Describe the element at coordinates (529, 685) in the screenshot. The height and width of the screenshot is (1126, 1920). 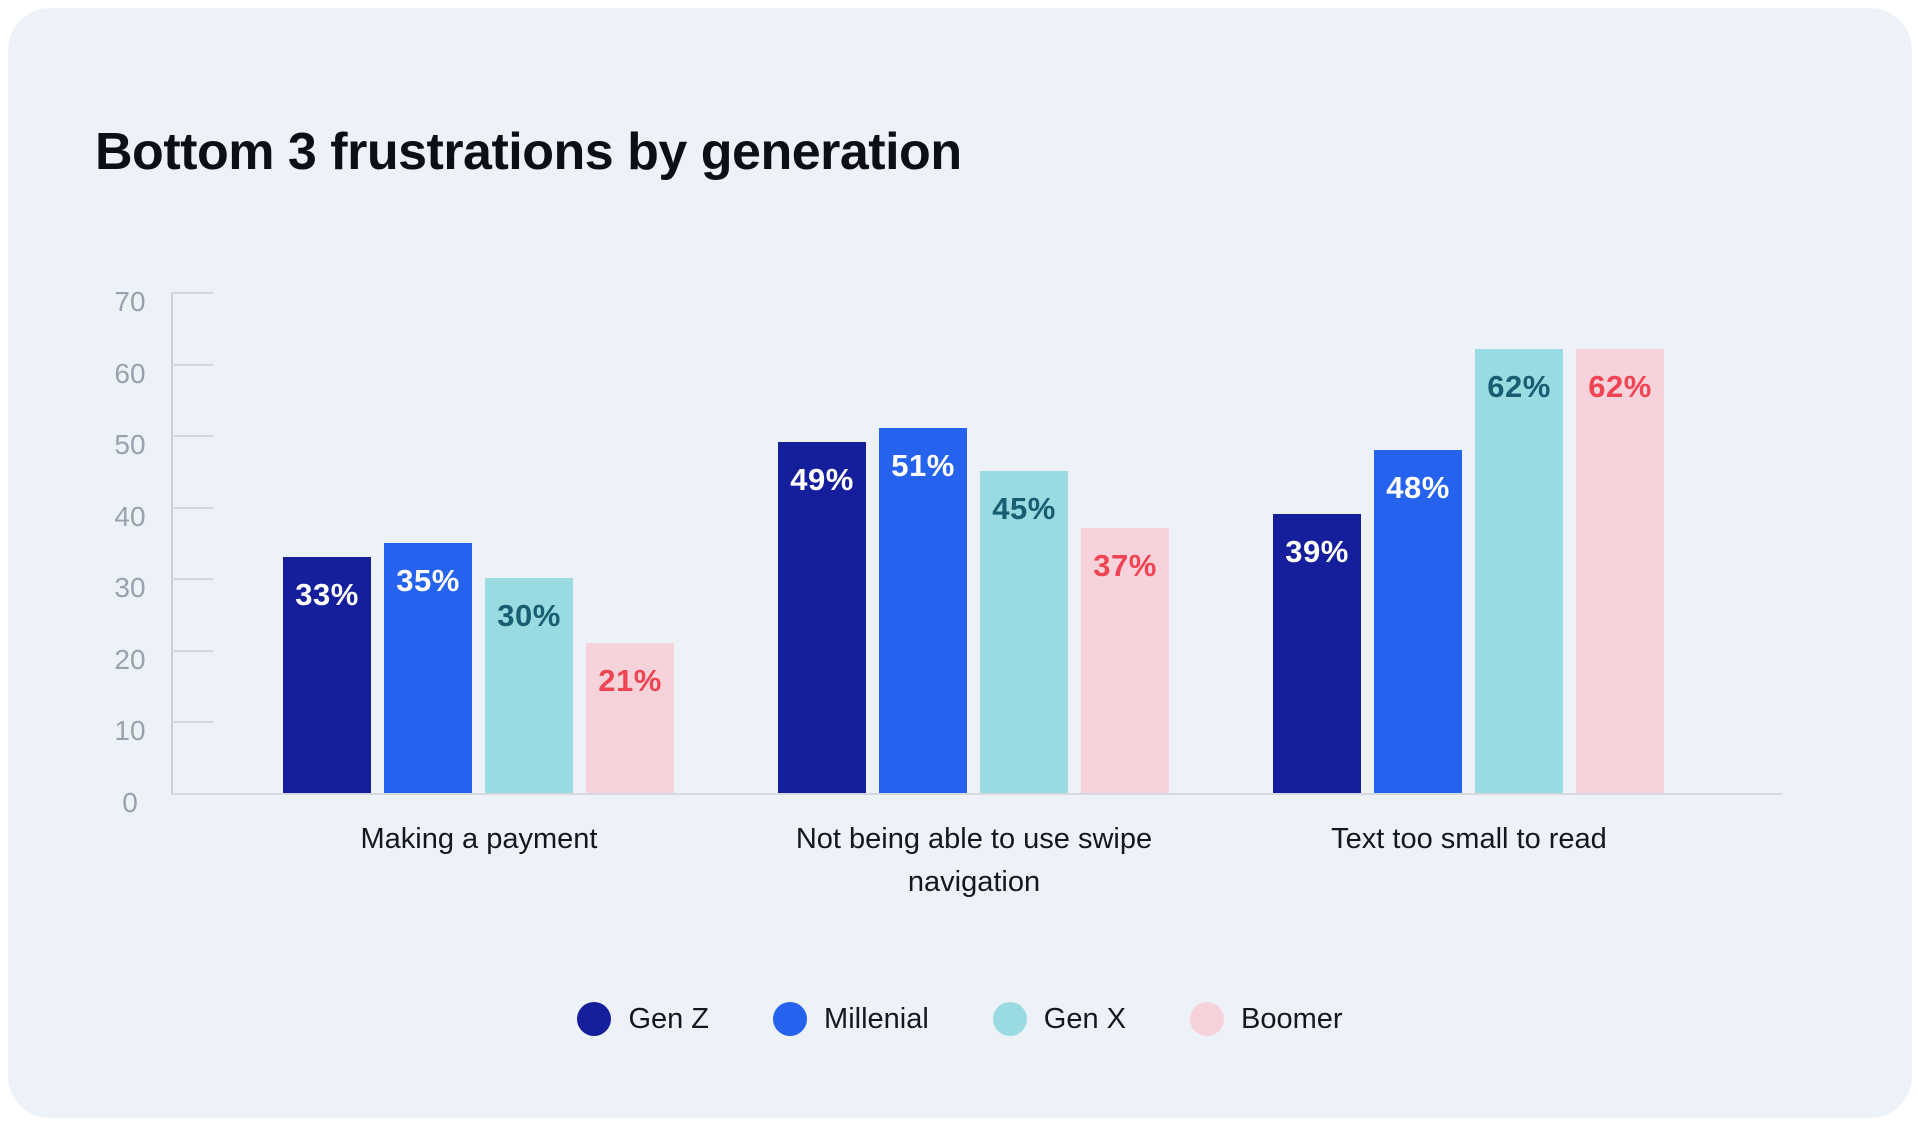
I see `bar-gen-x-making-a-payment: 30%` at that location.